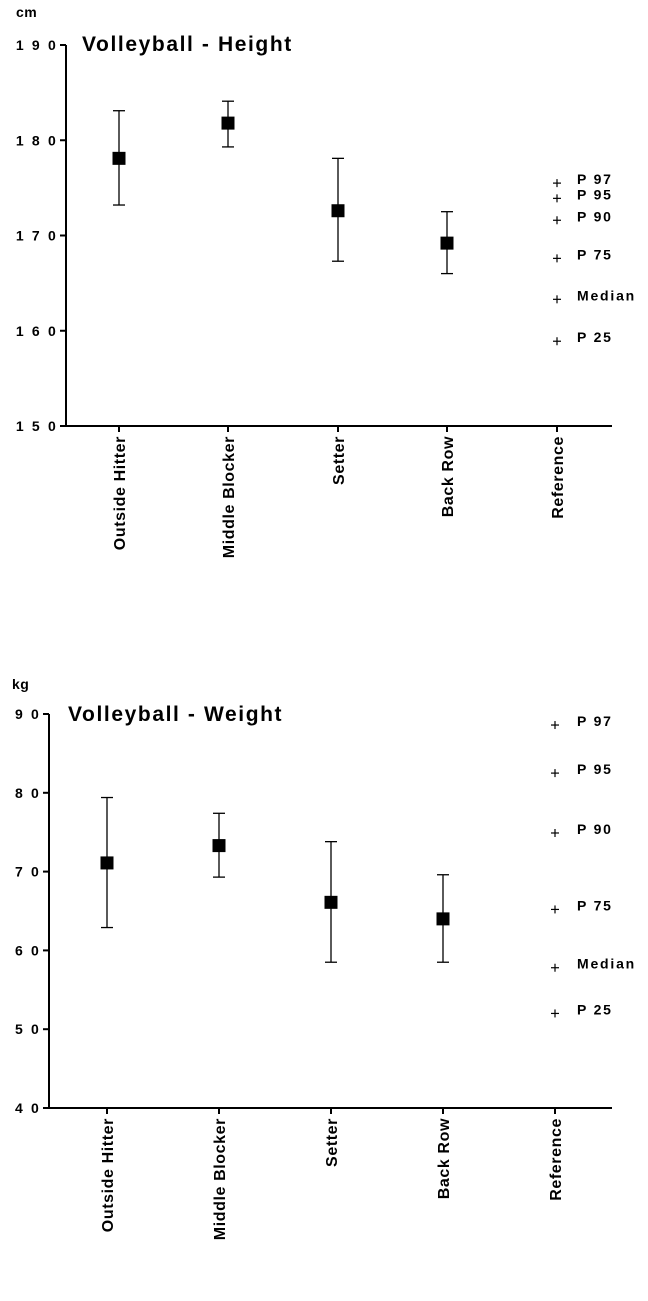 Image resolution: width=648 pixels, height=1301 pixels. I want to click on y-tick-label: 5 0, so click(28, 1029).